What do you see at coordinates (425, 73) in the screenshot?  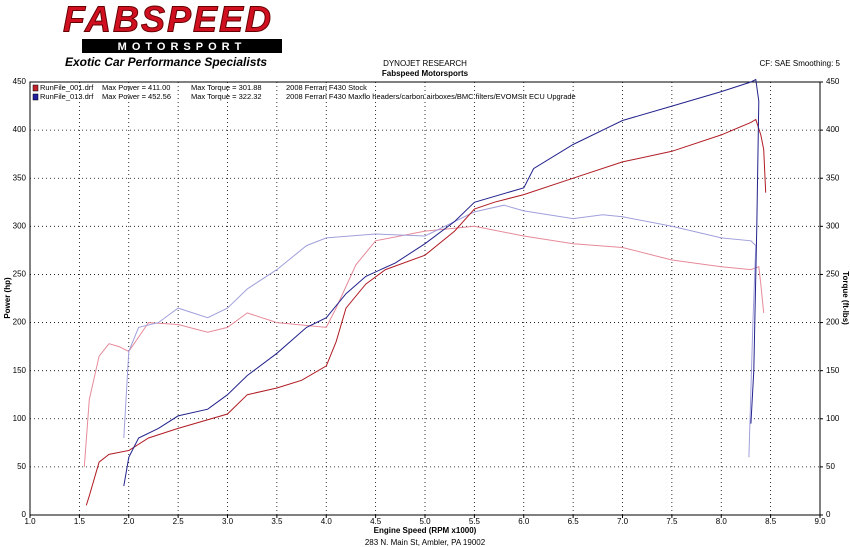 I see `subtitle: Fabspeed Motorsports` at bounding box center [425, 73].